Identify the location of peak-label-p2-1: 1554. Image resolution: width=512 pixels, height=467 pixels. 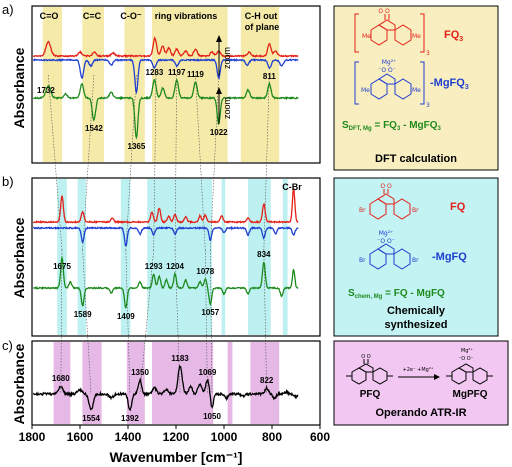
(91, 418).